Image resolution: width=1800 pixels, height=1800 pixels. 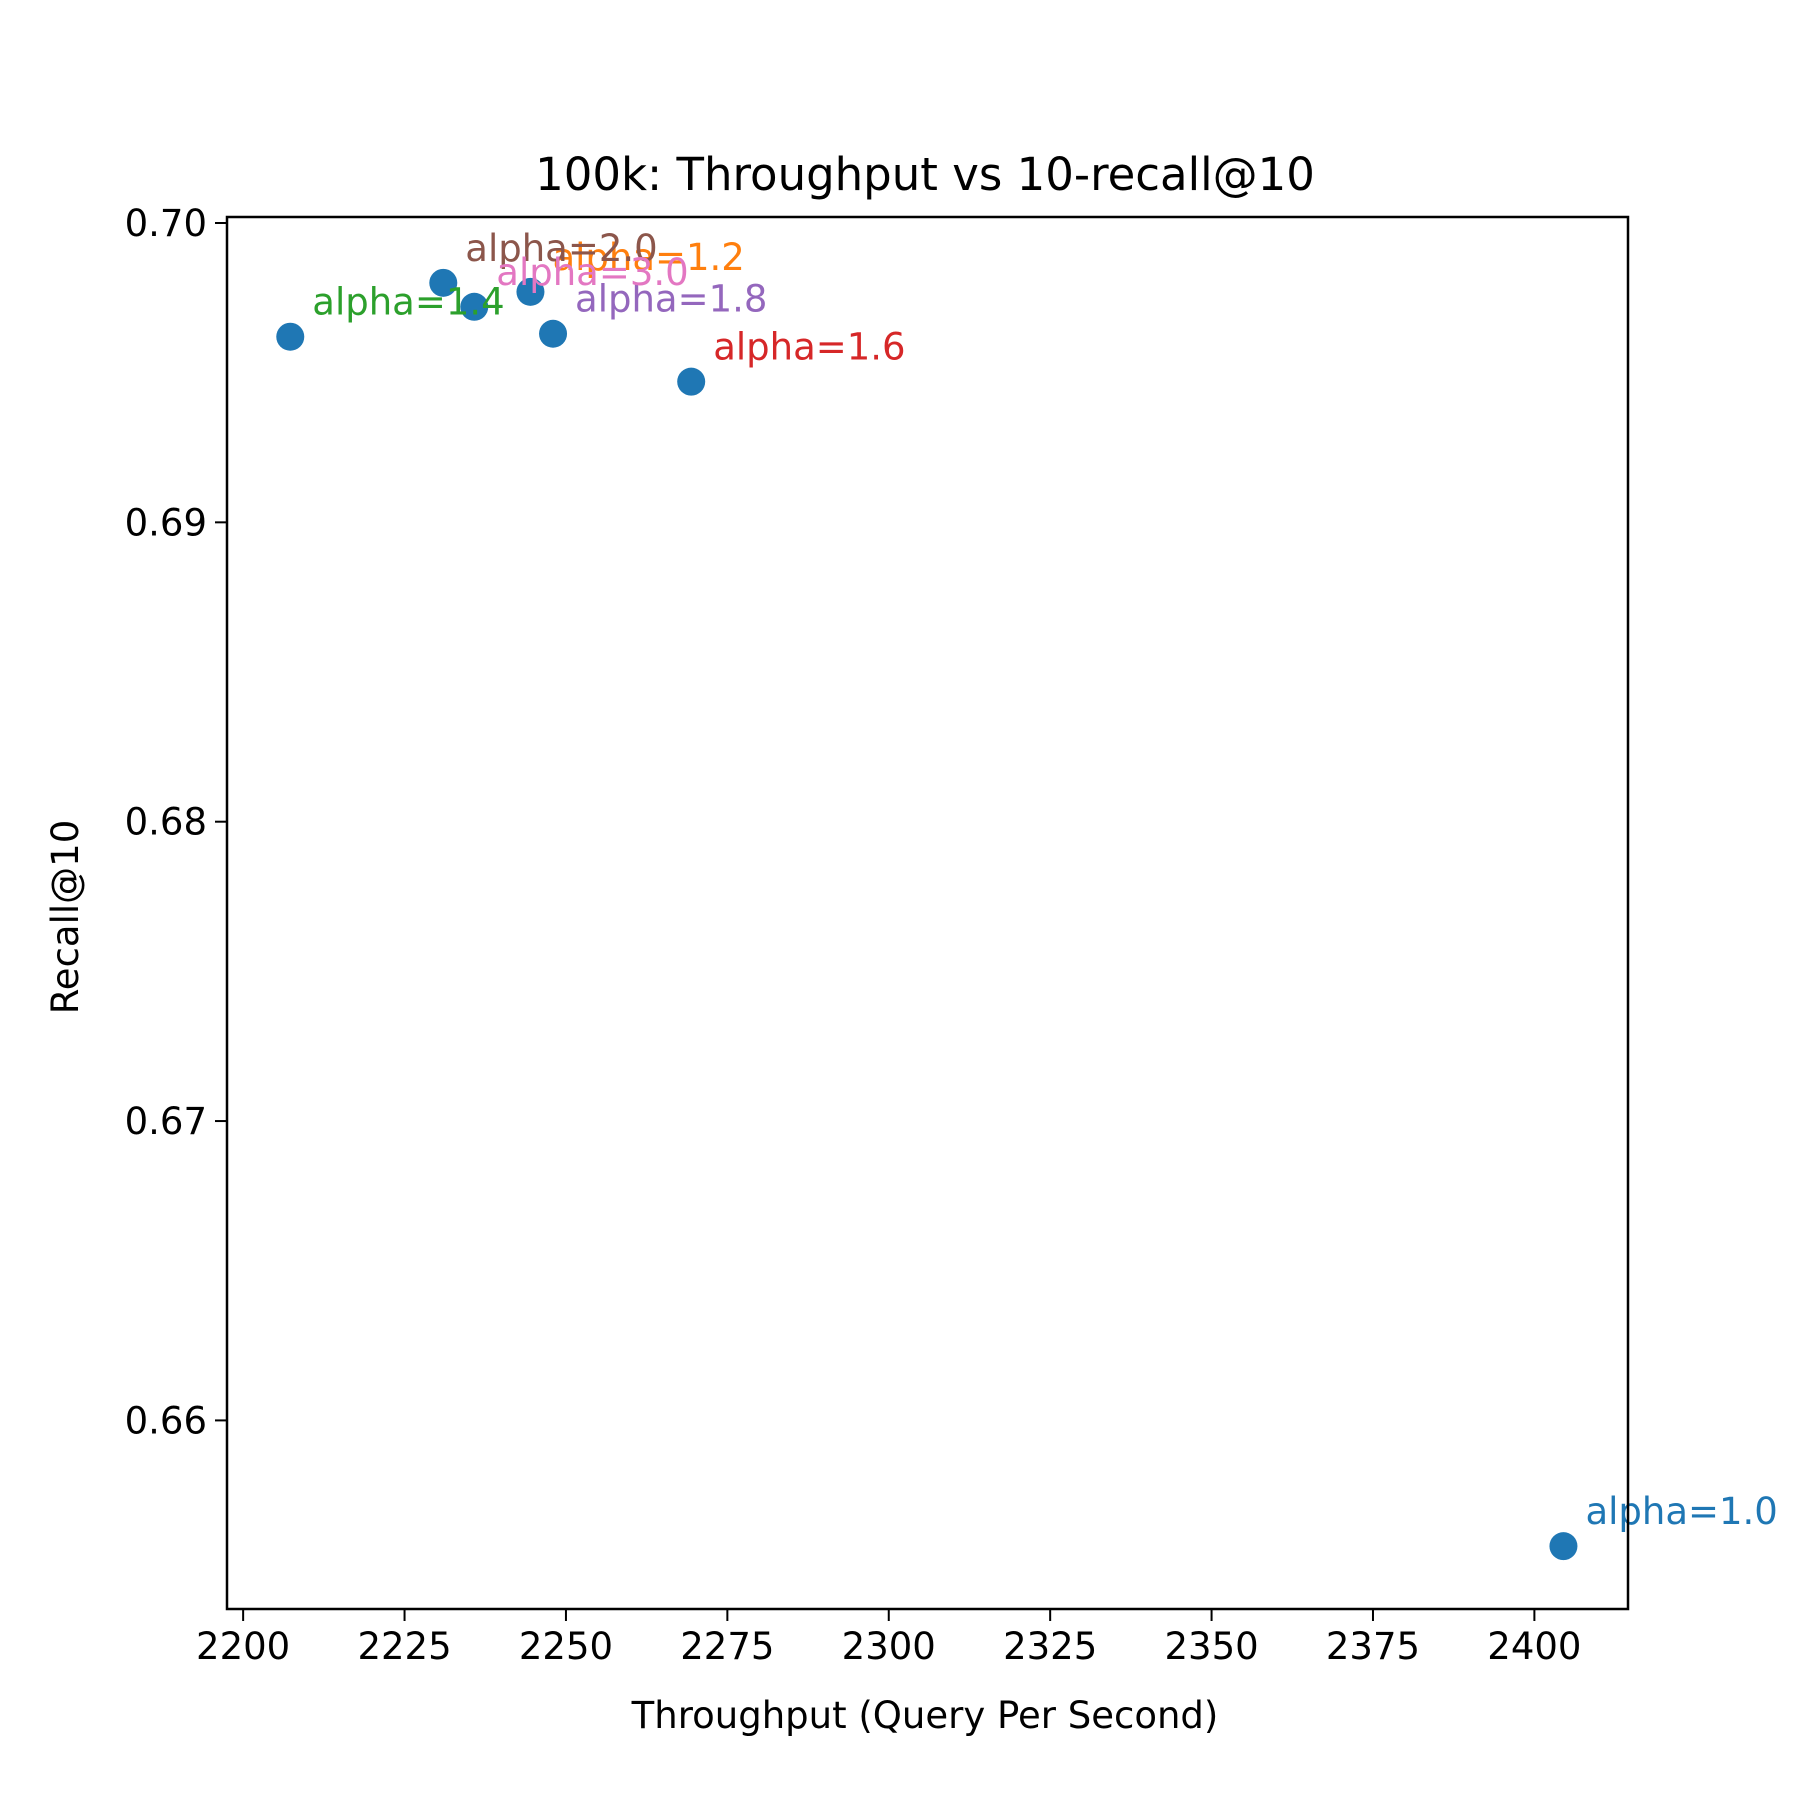 What do you see at coordinates (727, 1646) in the screenshot?
I see `x-tick-label: 2275` at bounding box center [727, 1646].